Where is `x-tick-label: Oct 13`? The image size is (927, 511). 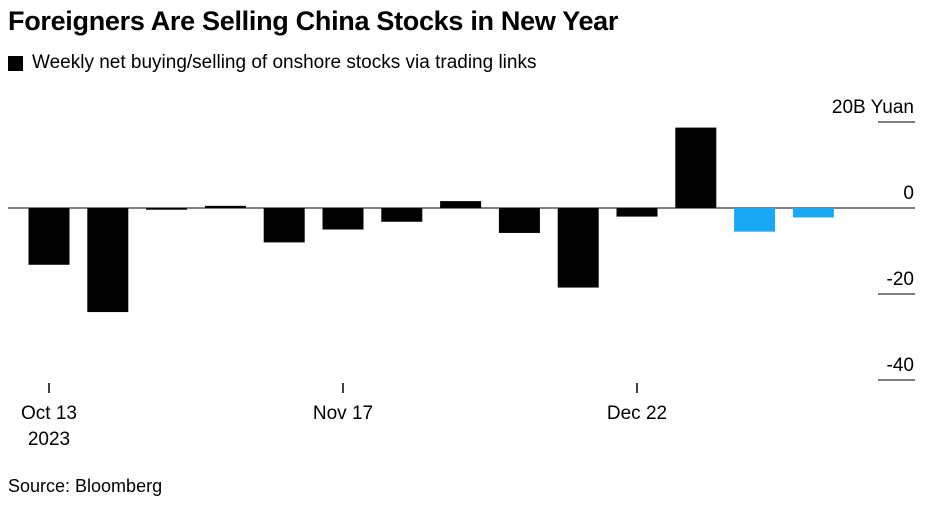 x-tick-label: Oct 13 is located at coordinates (49, 413).